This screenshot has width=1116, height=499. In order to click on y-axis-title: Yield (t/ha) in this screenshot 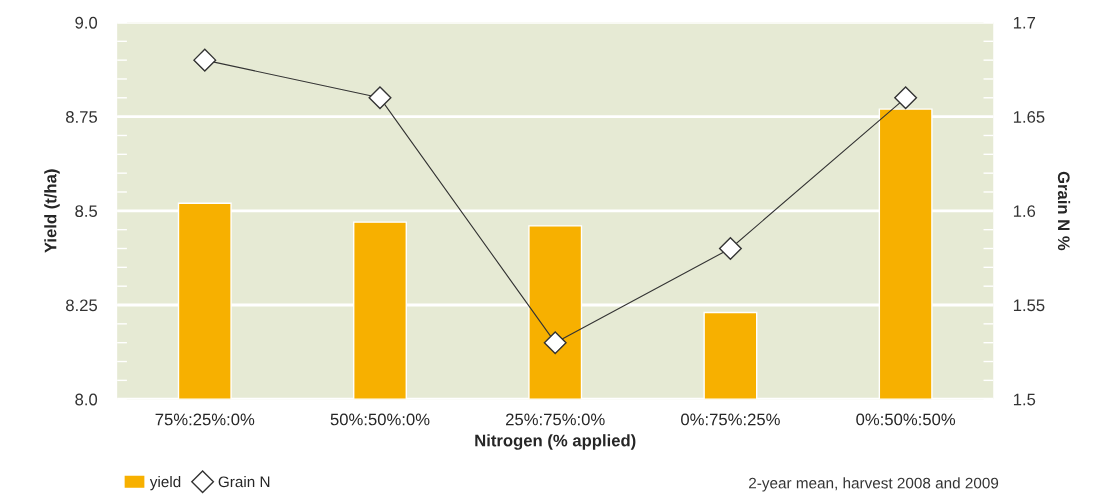, I will do `click(52, 211)`.